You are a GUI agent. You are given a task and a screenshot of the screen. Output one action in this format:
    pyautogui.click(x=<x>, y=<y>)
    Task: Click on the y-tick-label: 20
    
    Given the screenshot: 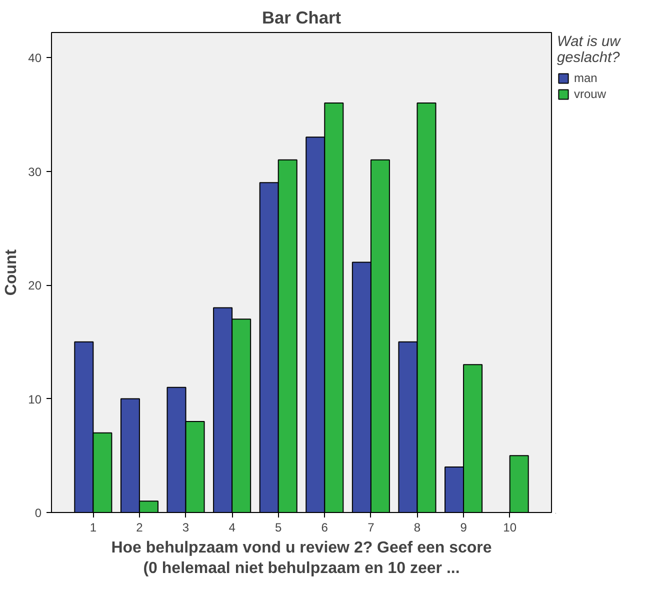 What is the action you would take?
    pyautogui.click(x=35, y=285)
    